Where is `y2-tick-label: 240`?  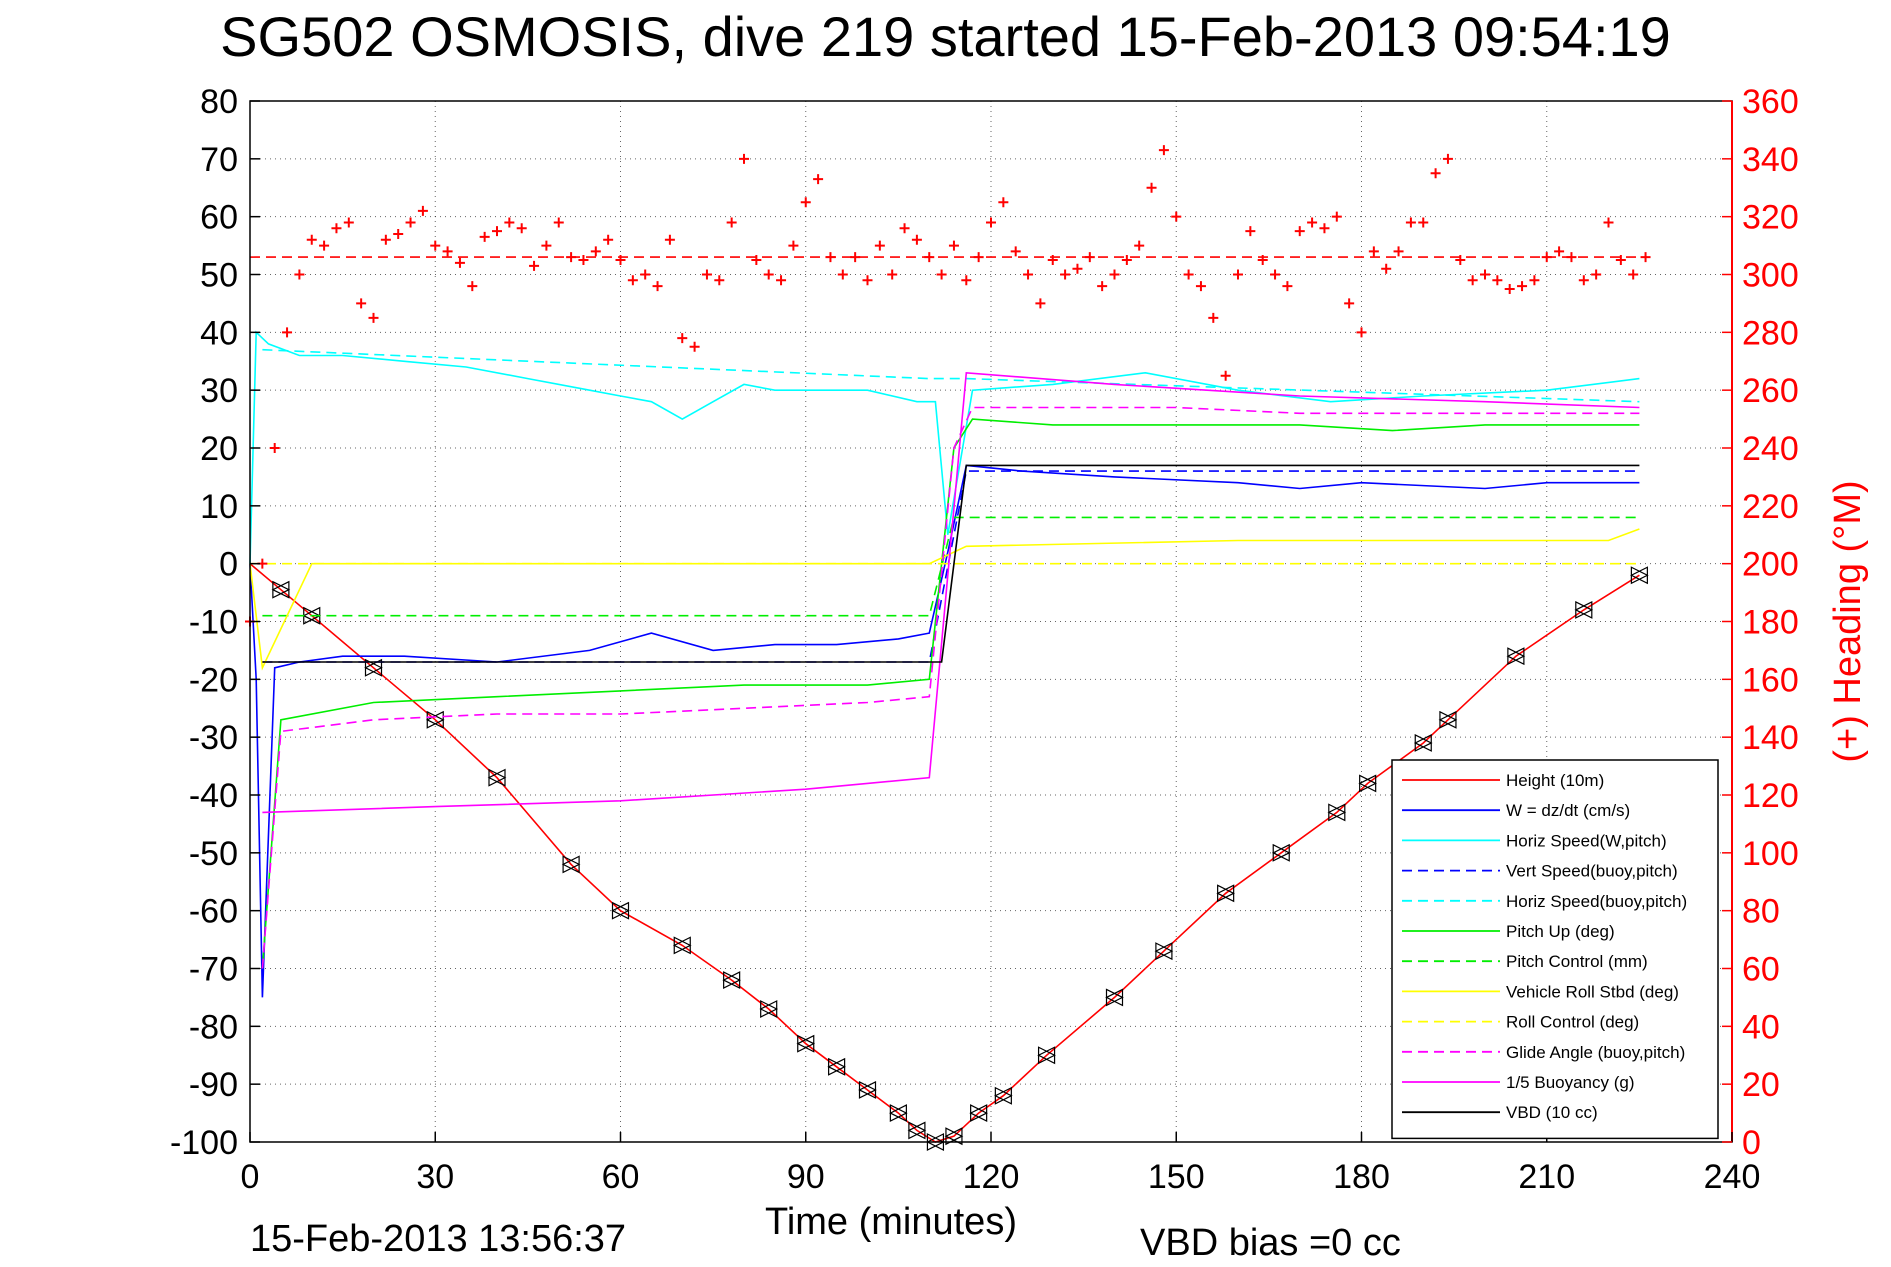 y2-tick-label: 240 is located at coordinates (1770, 449).